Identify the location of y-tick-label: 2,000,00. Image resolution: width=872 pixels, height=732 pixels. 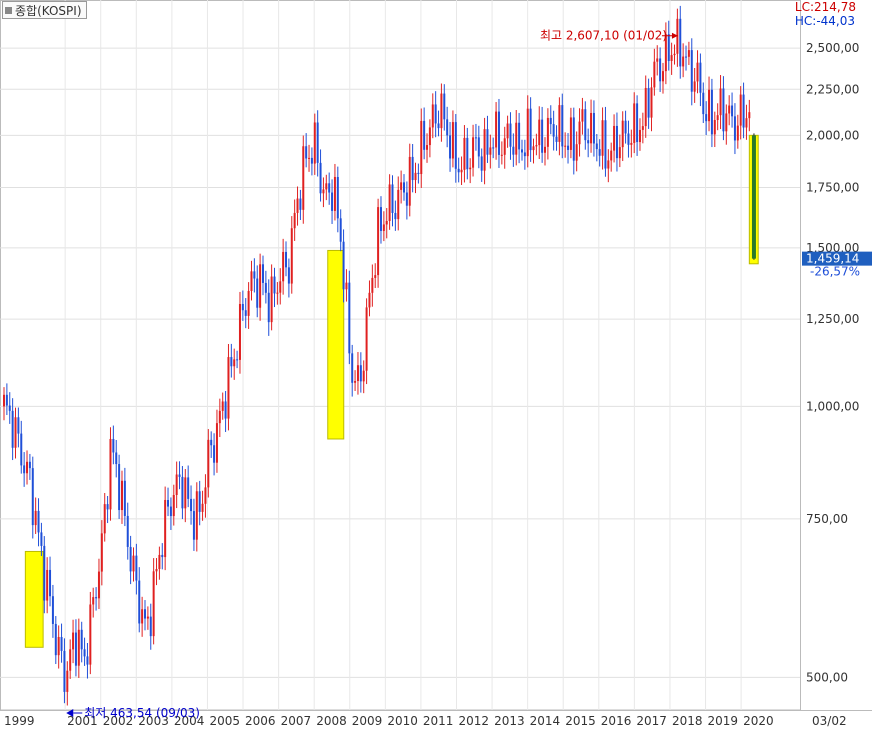
(832, 135).